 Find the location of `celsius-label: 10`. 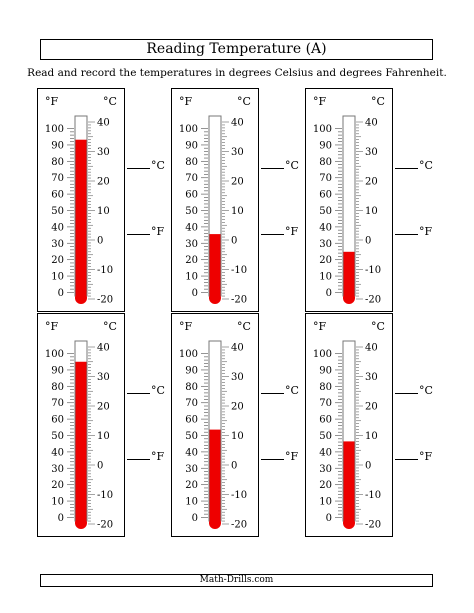

celsius-label: 10 is located at coordinates (237, 436).